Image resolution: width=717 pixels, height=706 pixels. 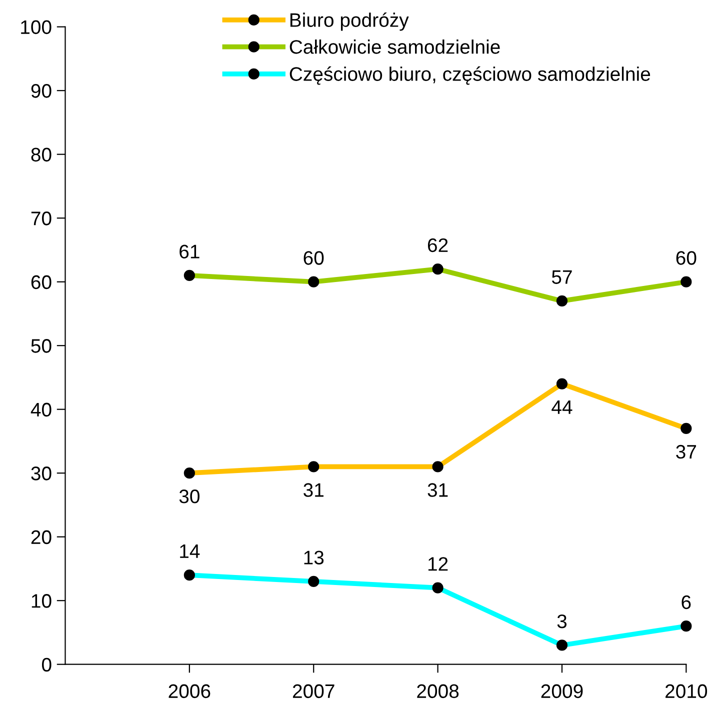 What do you see at coordinates (562, 691) in the screenshot?
I see `x-tick-label: 2009` at bounding box center [562, 691].